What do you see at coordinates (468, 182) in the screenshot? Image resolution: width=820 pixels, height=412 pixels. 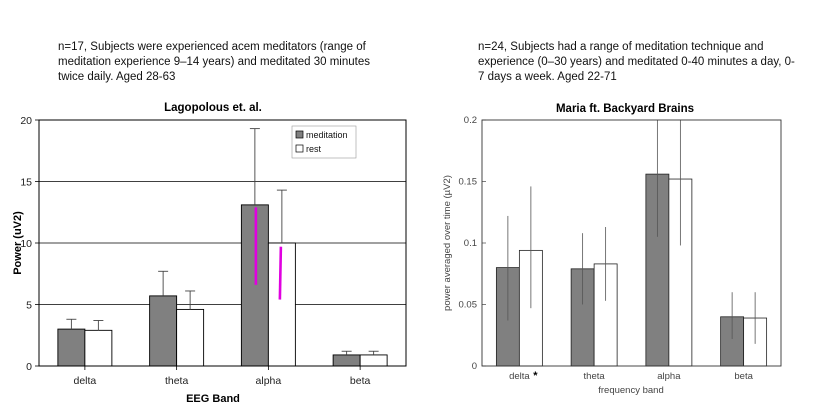 I see `y-tick-label: 0.15` at bounding box center [468, 182].